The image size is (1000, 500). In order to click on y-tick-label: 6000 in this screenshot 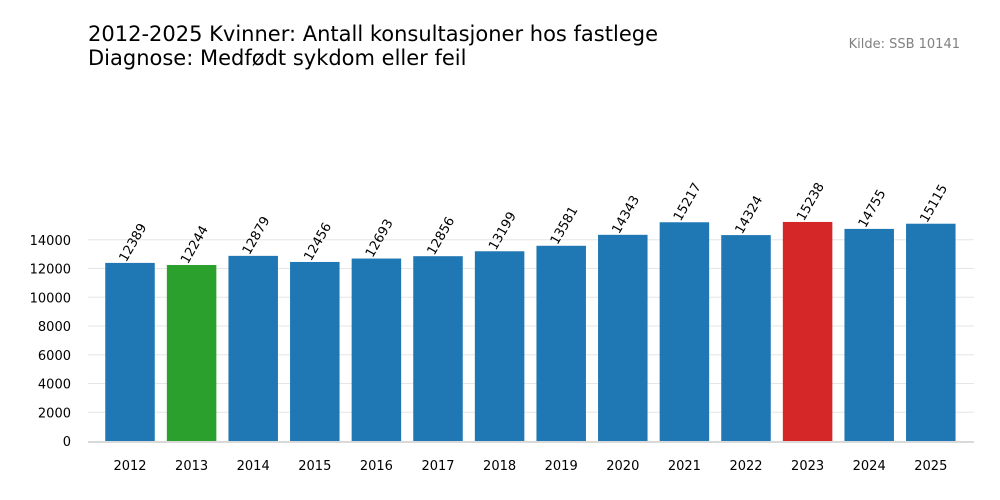, I will do `click(54, 356)`.